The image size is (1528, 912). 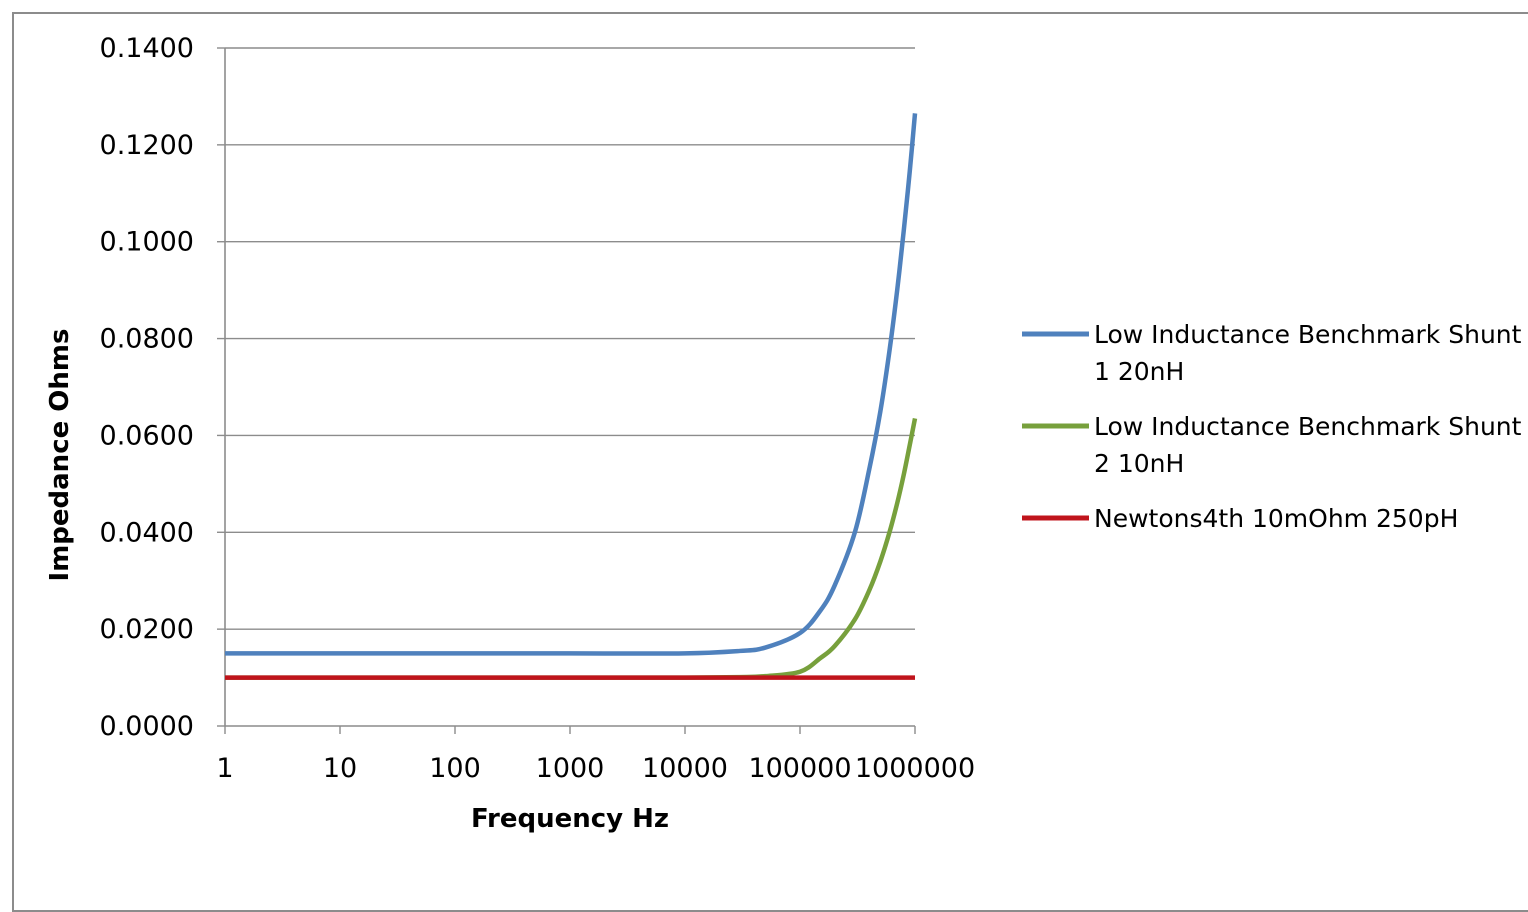 I want to click on x-axis-title: Frequency Hz, so click(x=570, y=819).